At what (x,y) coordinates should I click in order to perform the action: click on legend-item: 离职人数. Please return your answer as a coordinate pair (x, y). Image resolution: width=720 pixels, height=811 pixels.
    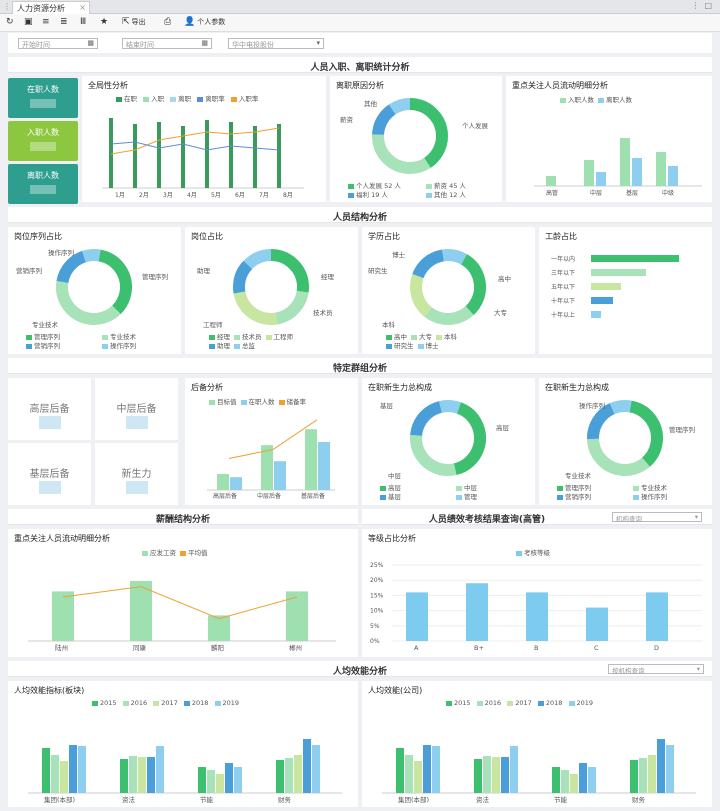
    Looking at the image, I should click on (619, 100).